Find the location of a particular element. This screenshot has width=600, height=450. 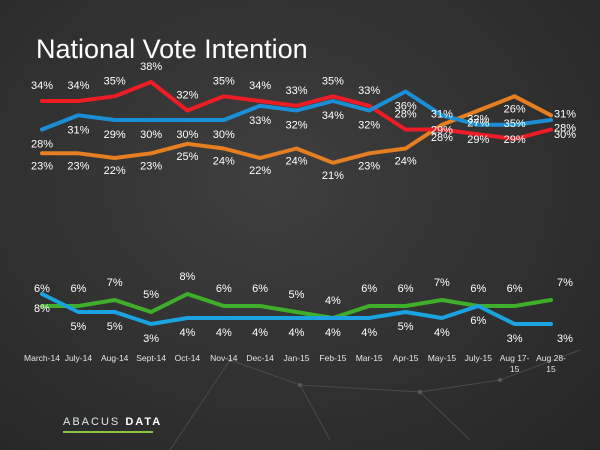

abacus-data-logo: ABACUS DATA is located at coordinates (112, 422).